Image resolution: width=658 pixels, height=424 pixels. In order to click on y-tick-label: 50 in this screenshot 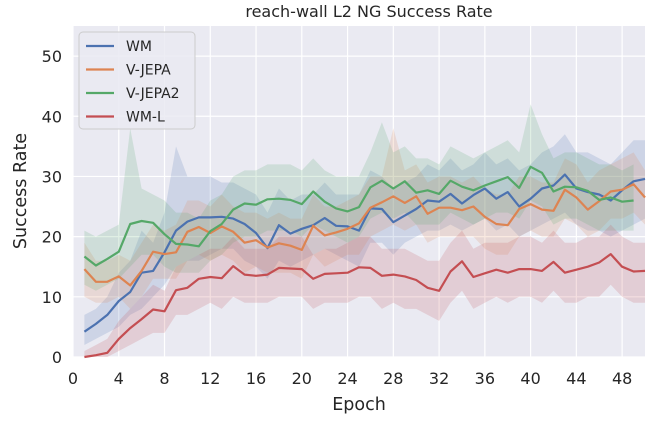, I will do `click(52, 56)`.